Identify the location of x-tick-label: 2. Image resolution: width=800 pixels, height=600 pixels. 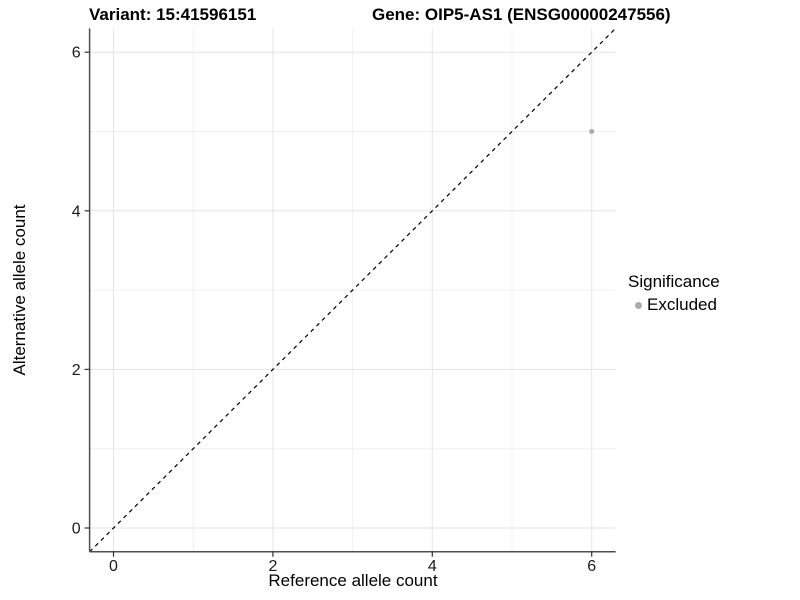
(272, 566).